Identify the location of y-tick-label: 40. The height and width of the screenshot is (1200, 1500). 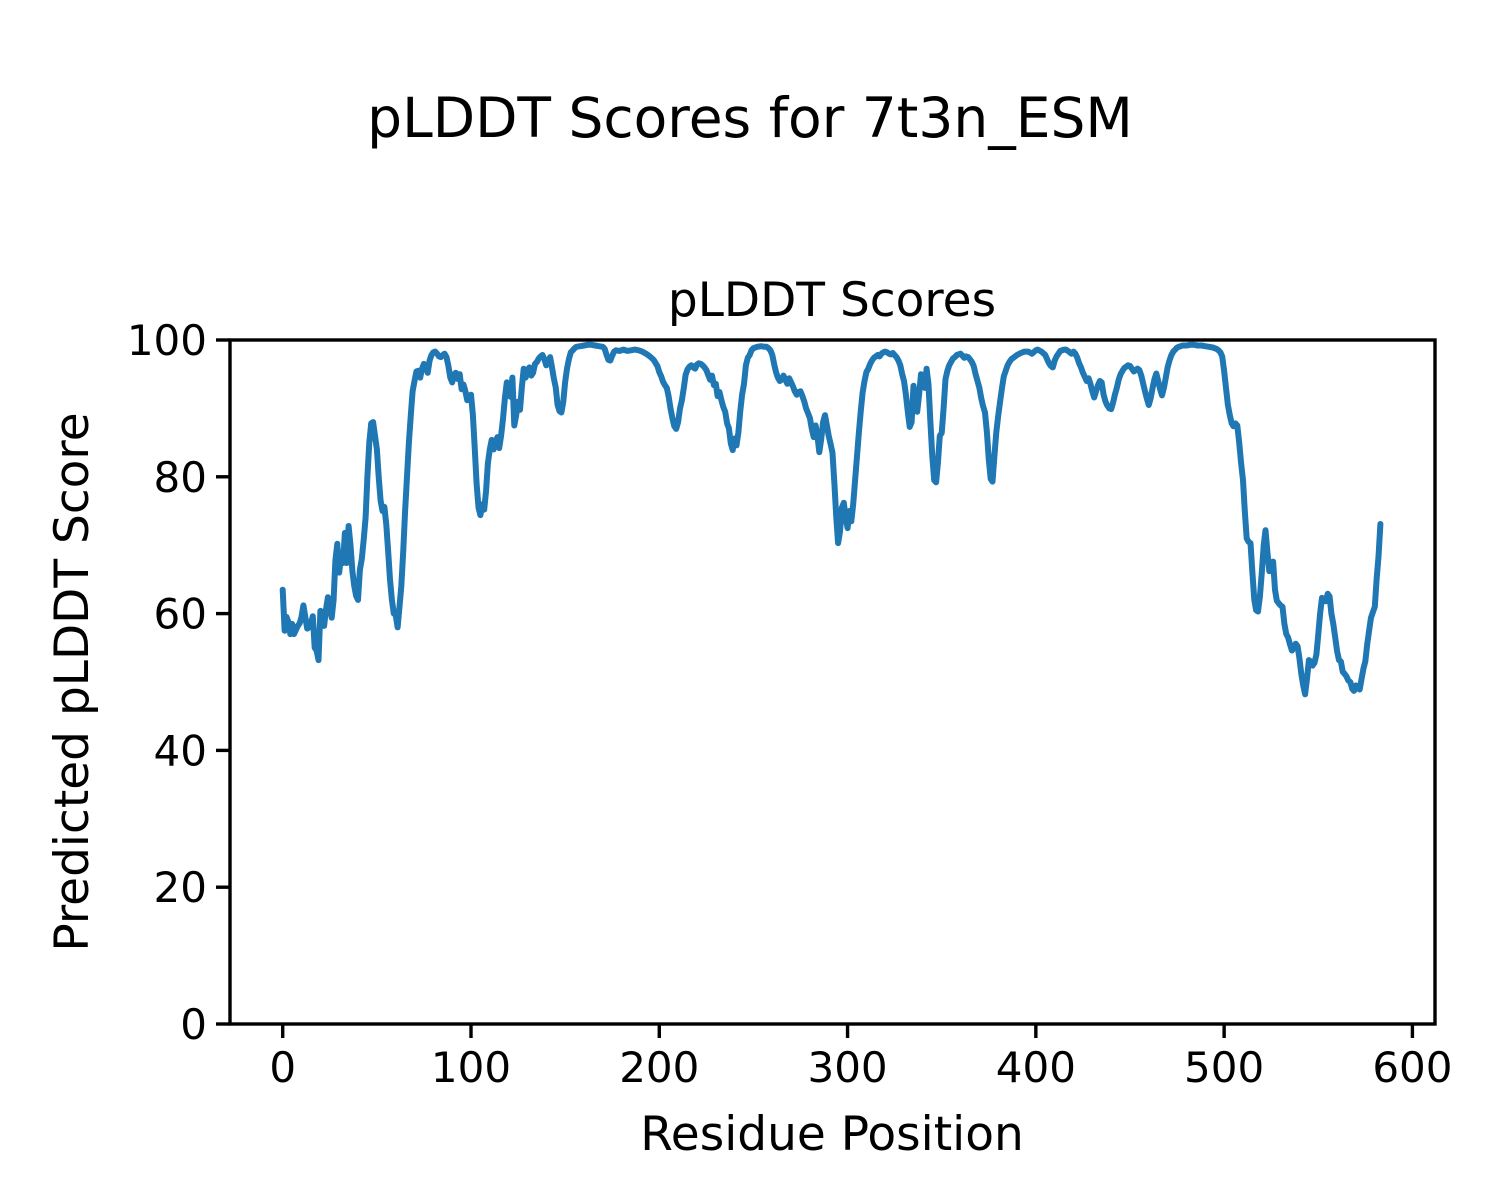
(180, 750).